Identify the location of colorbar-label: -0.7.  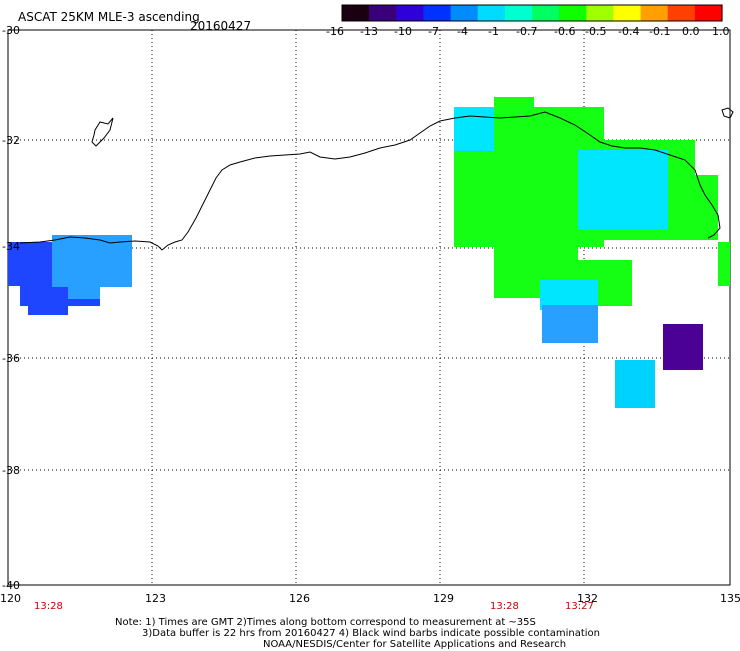
(527, 31).